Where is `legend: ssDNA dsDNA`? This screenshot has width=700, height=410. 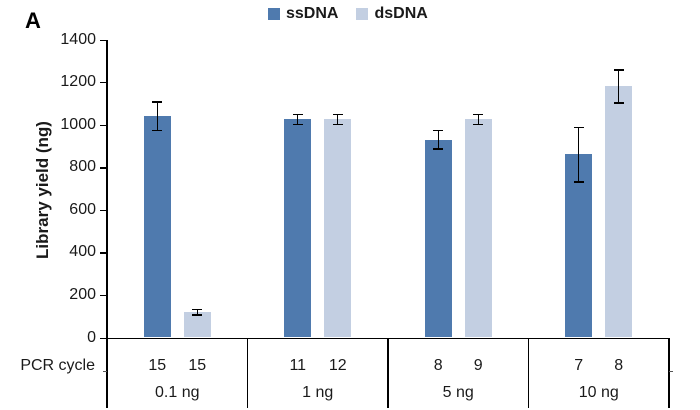 legend: ssDNA dsDNA is located at coordinates (348, 14).